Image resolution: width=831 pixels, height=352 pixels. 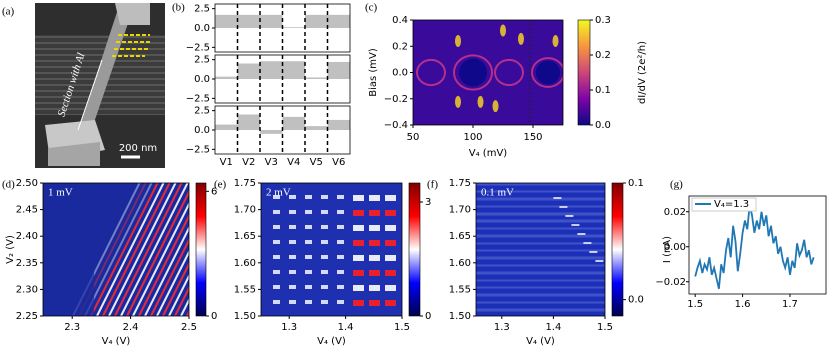 What do you see at coordinates (248, 162) in the screenshot?
I see `x-tick-label: V2` at bounding box center [248, 162].